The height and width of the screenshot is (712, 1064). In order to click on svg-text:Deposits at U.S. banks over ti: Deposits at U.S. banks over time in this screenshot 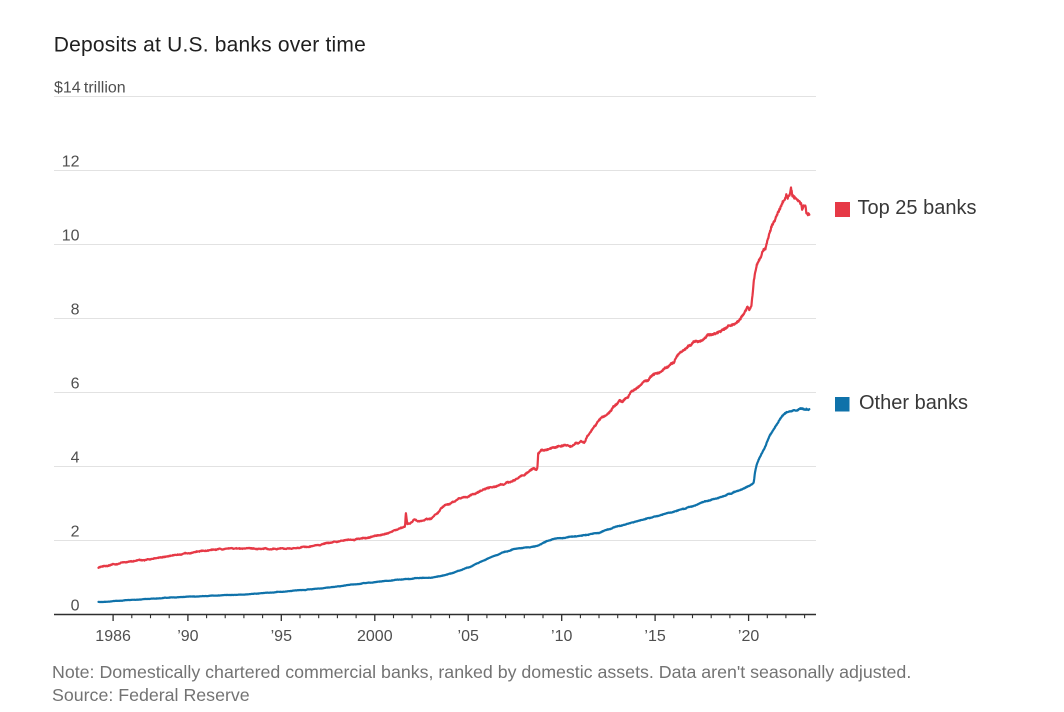, I will do `click(210, 45)`.